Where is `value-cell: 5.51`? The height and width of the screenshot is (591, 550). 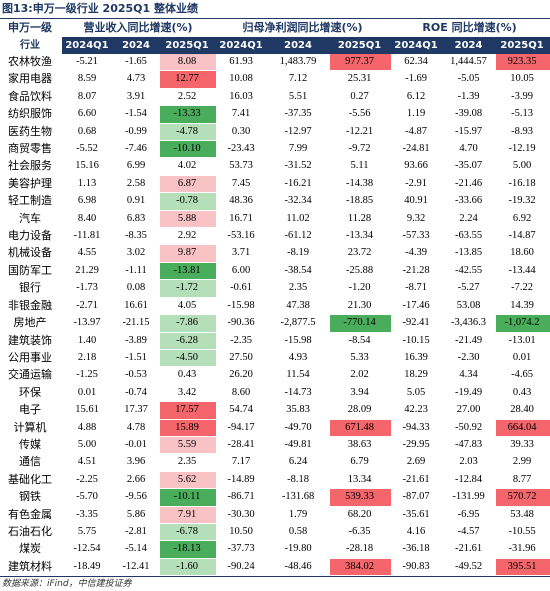
value-cell: 5.51 is located at coordinates (299, 97).